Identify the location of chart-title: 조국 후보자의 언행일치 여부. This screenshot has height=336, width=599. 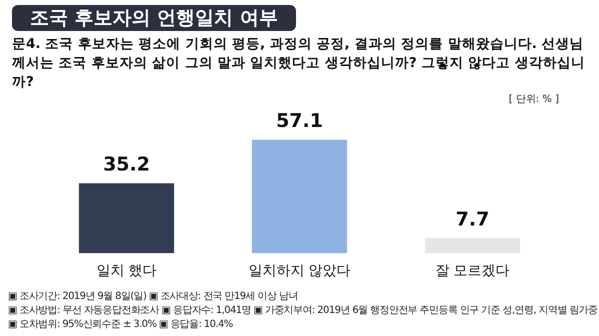
(154, 18).